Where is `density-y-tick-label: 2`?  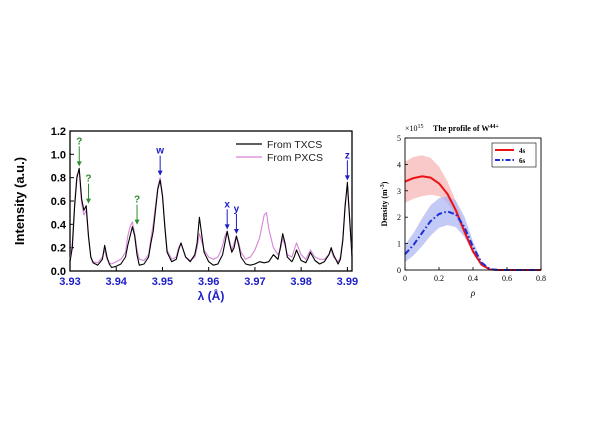 density-y-tick-label: 2 is located at coordinates (399, 217).